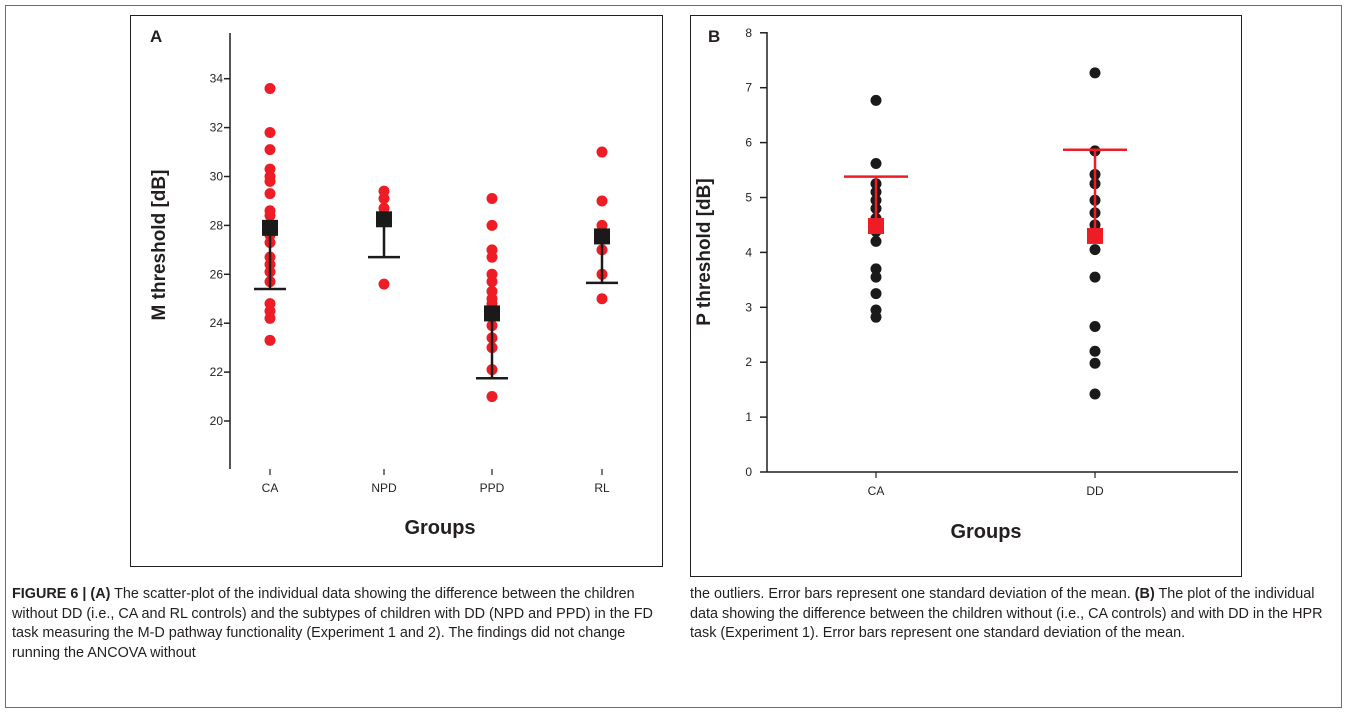 This screenshot has height=713, width=1349. Describe the element at coordinates (217, 225) in the screenshot. I see `panel-a-y-tick-label: 28` at that location.